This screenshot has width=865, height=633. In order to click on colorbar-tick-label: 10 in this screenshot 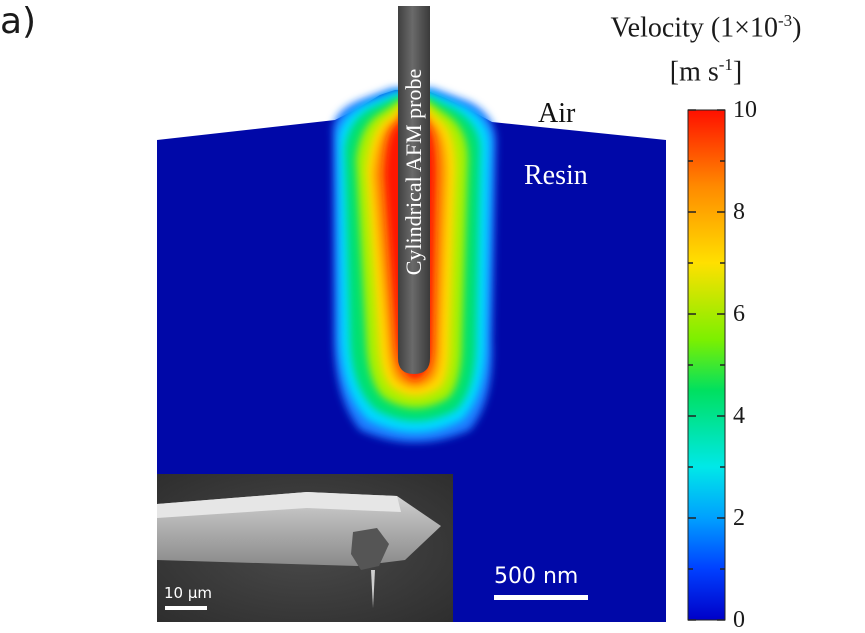, I will do `click(745, 110)`.